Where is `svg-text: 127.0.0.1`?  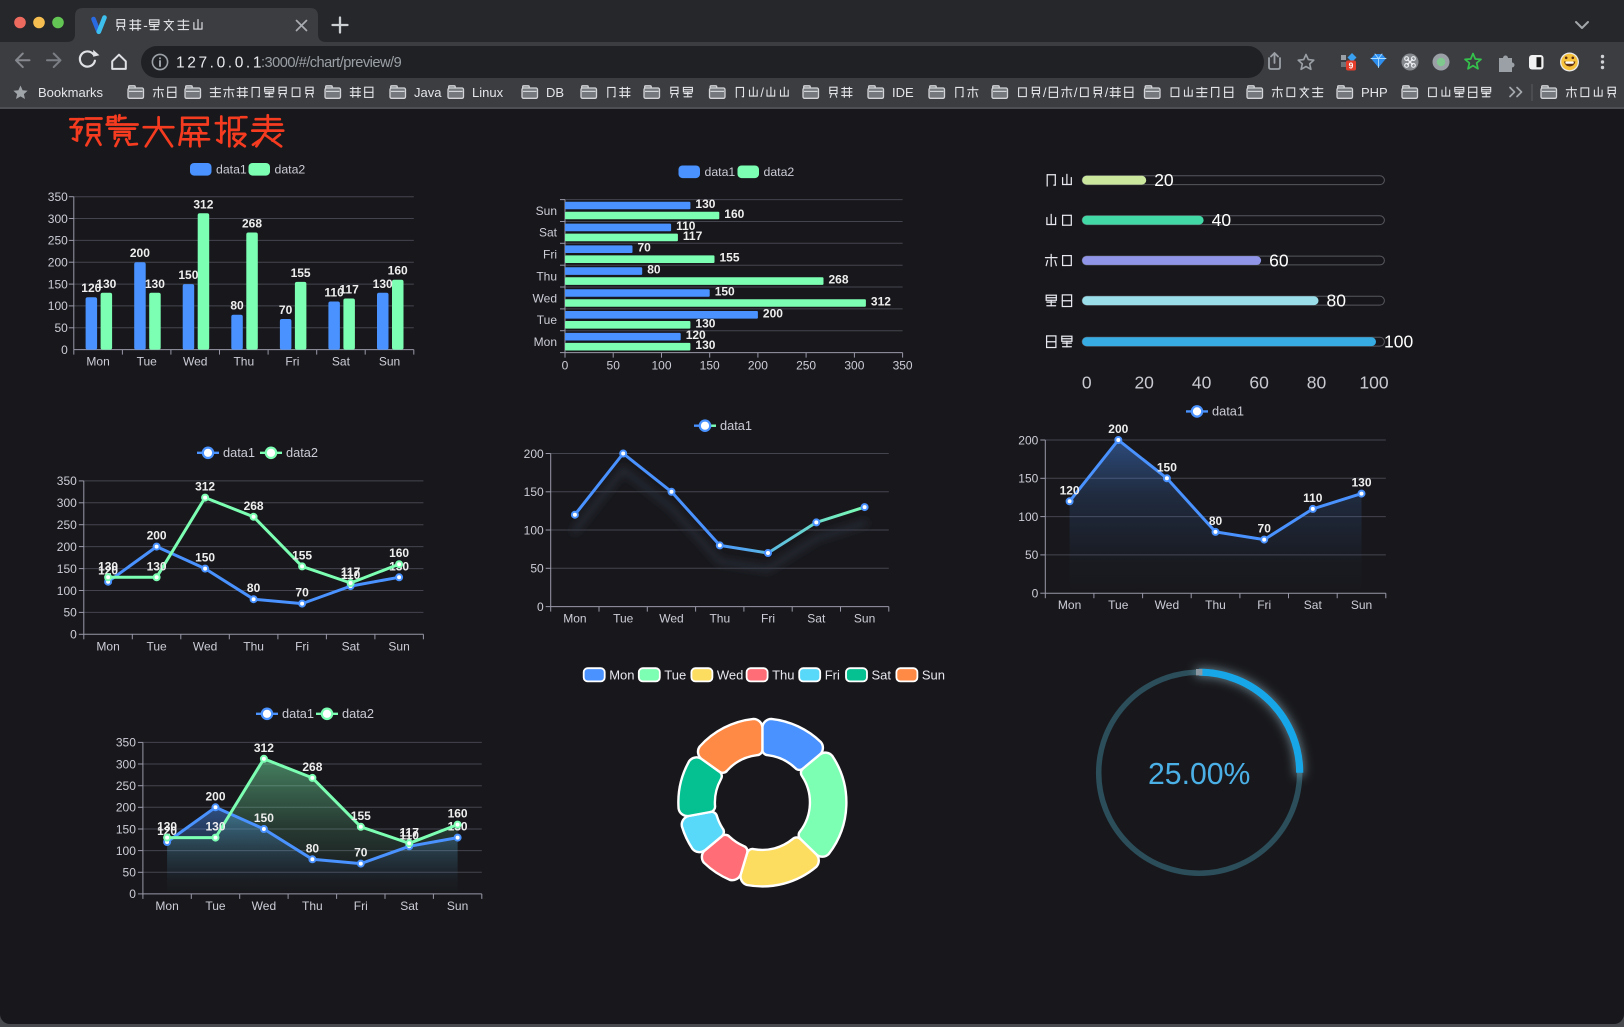 svg-text: 127.0.0.1 is located at coordinates (220, 62).